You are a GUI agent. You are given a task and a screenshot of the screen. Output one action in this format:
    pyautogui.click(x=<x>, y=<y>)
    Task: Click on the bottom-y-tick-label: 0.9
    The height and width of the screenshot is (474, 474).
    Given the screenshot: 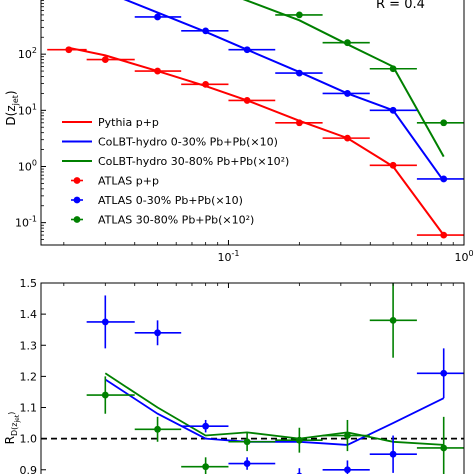 What is the action you would take?
    pyautogui.click(x=29, y=469)
    